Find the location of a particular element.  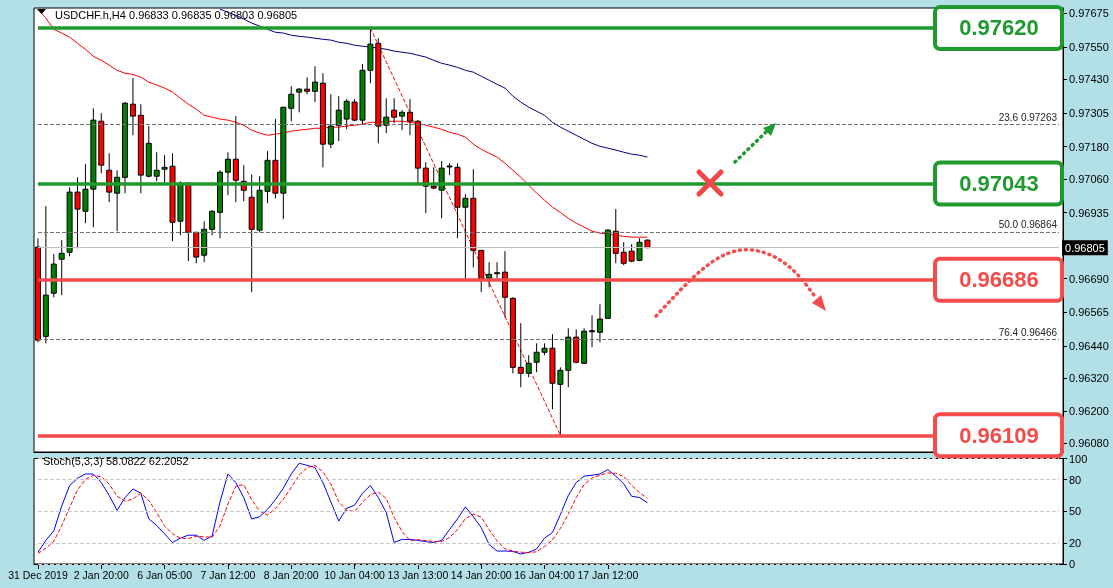

y-tick-label: 0.97550 is located at coordinates (1089, 46).